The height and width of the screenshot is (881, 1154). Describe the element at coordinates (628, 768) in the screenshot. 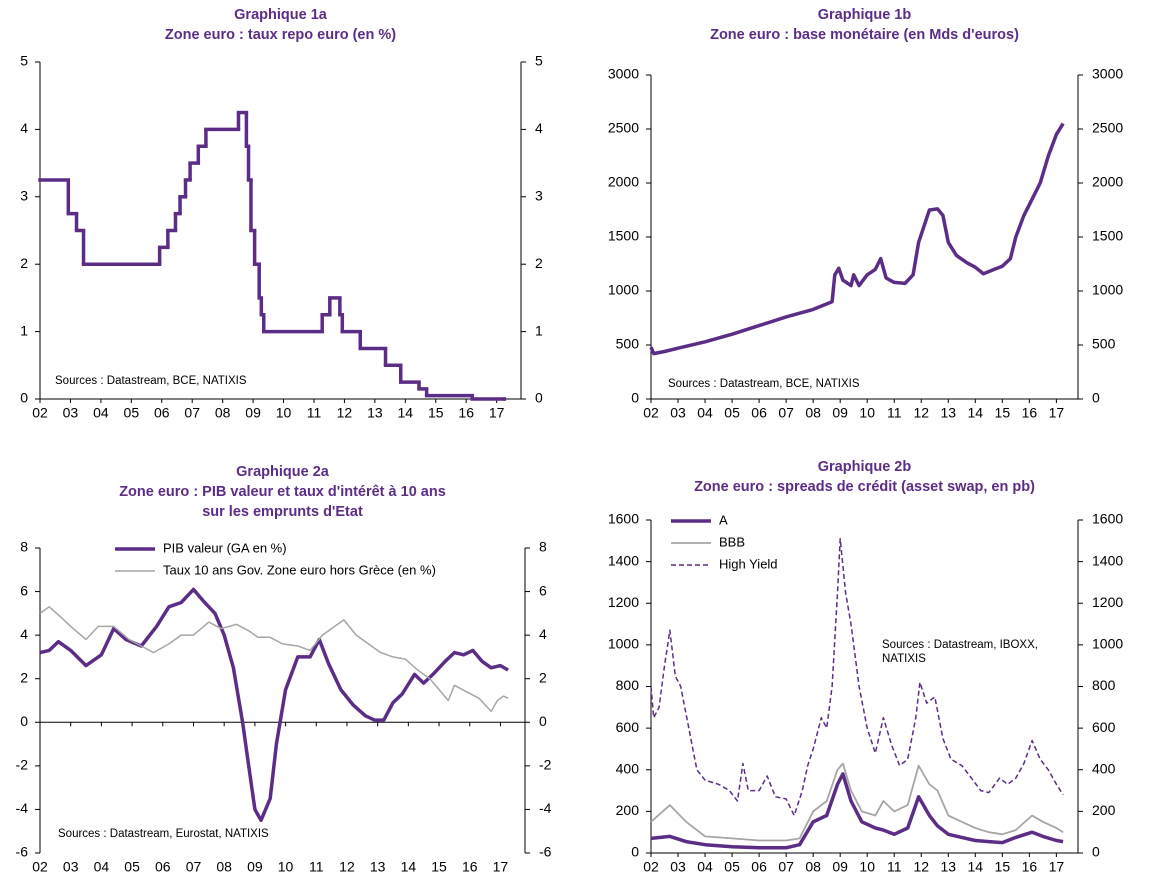

I see `y-tick-label: 400` at that location.